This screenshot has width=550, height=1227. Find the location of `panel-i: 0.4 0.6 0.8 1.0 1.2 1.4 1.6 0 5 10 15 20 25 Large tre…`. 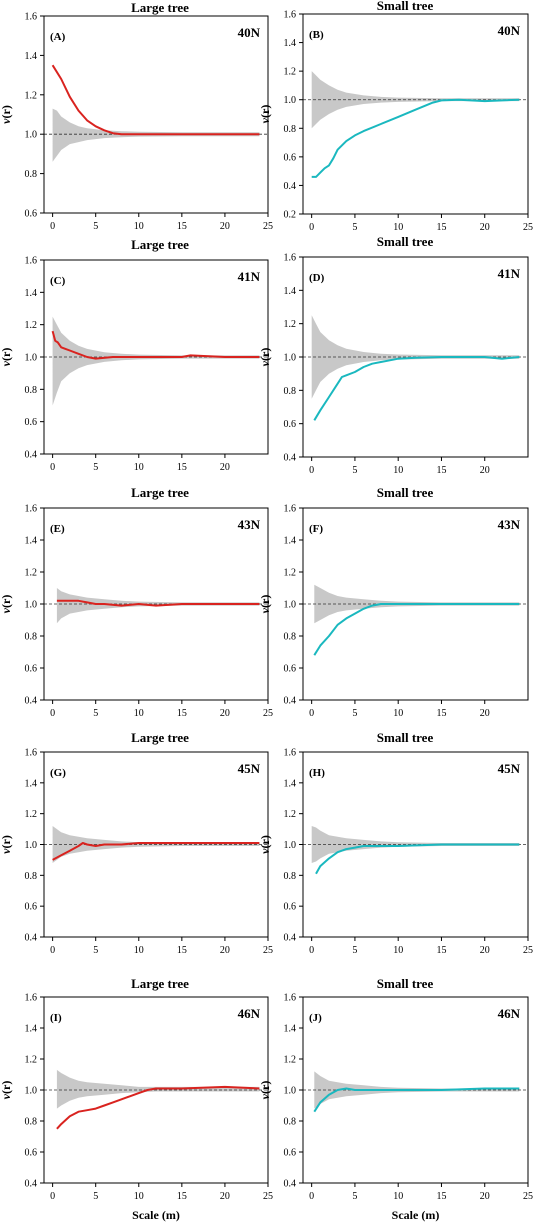

panel-i: 0.4 0.6 0.8 1.0 1.2 1.4 1.6 0 5 10 15 20 25 Large tre… is located at coordinates (136, 1099).